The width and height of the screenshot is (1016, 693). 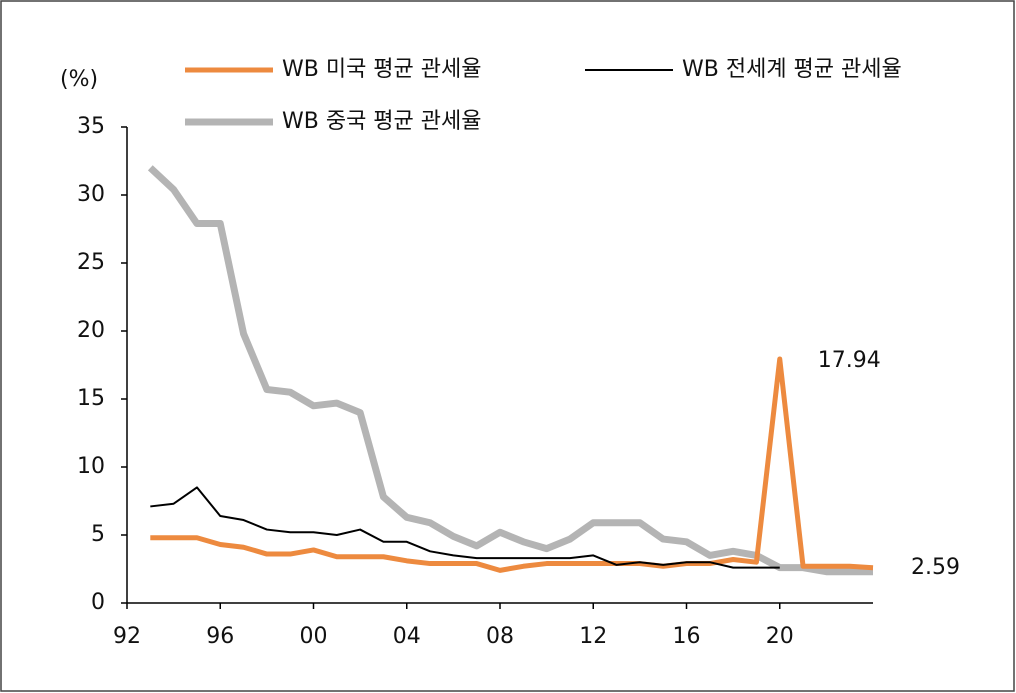 I want to click on x-tick-label: 16, so click(x=687, y=636).